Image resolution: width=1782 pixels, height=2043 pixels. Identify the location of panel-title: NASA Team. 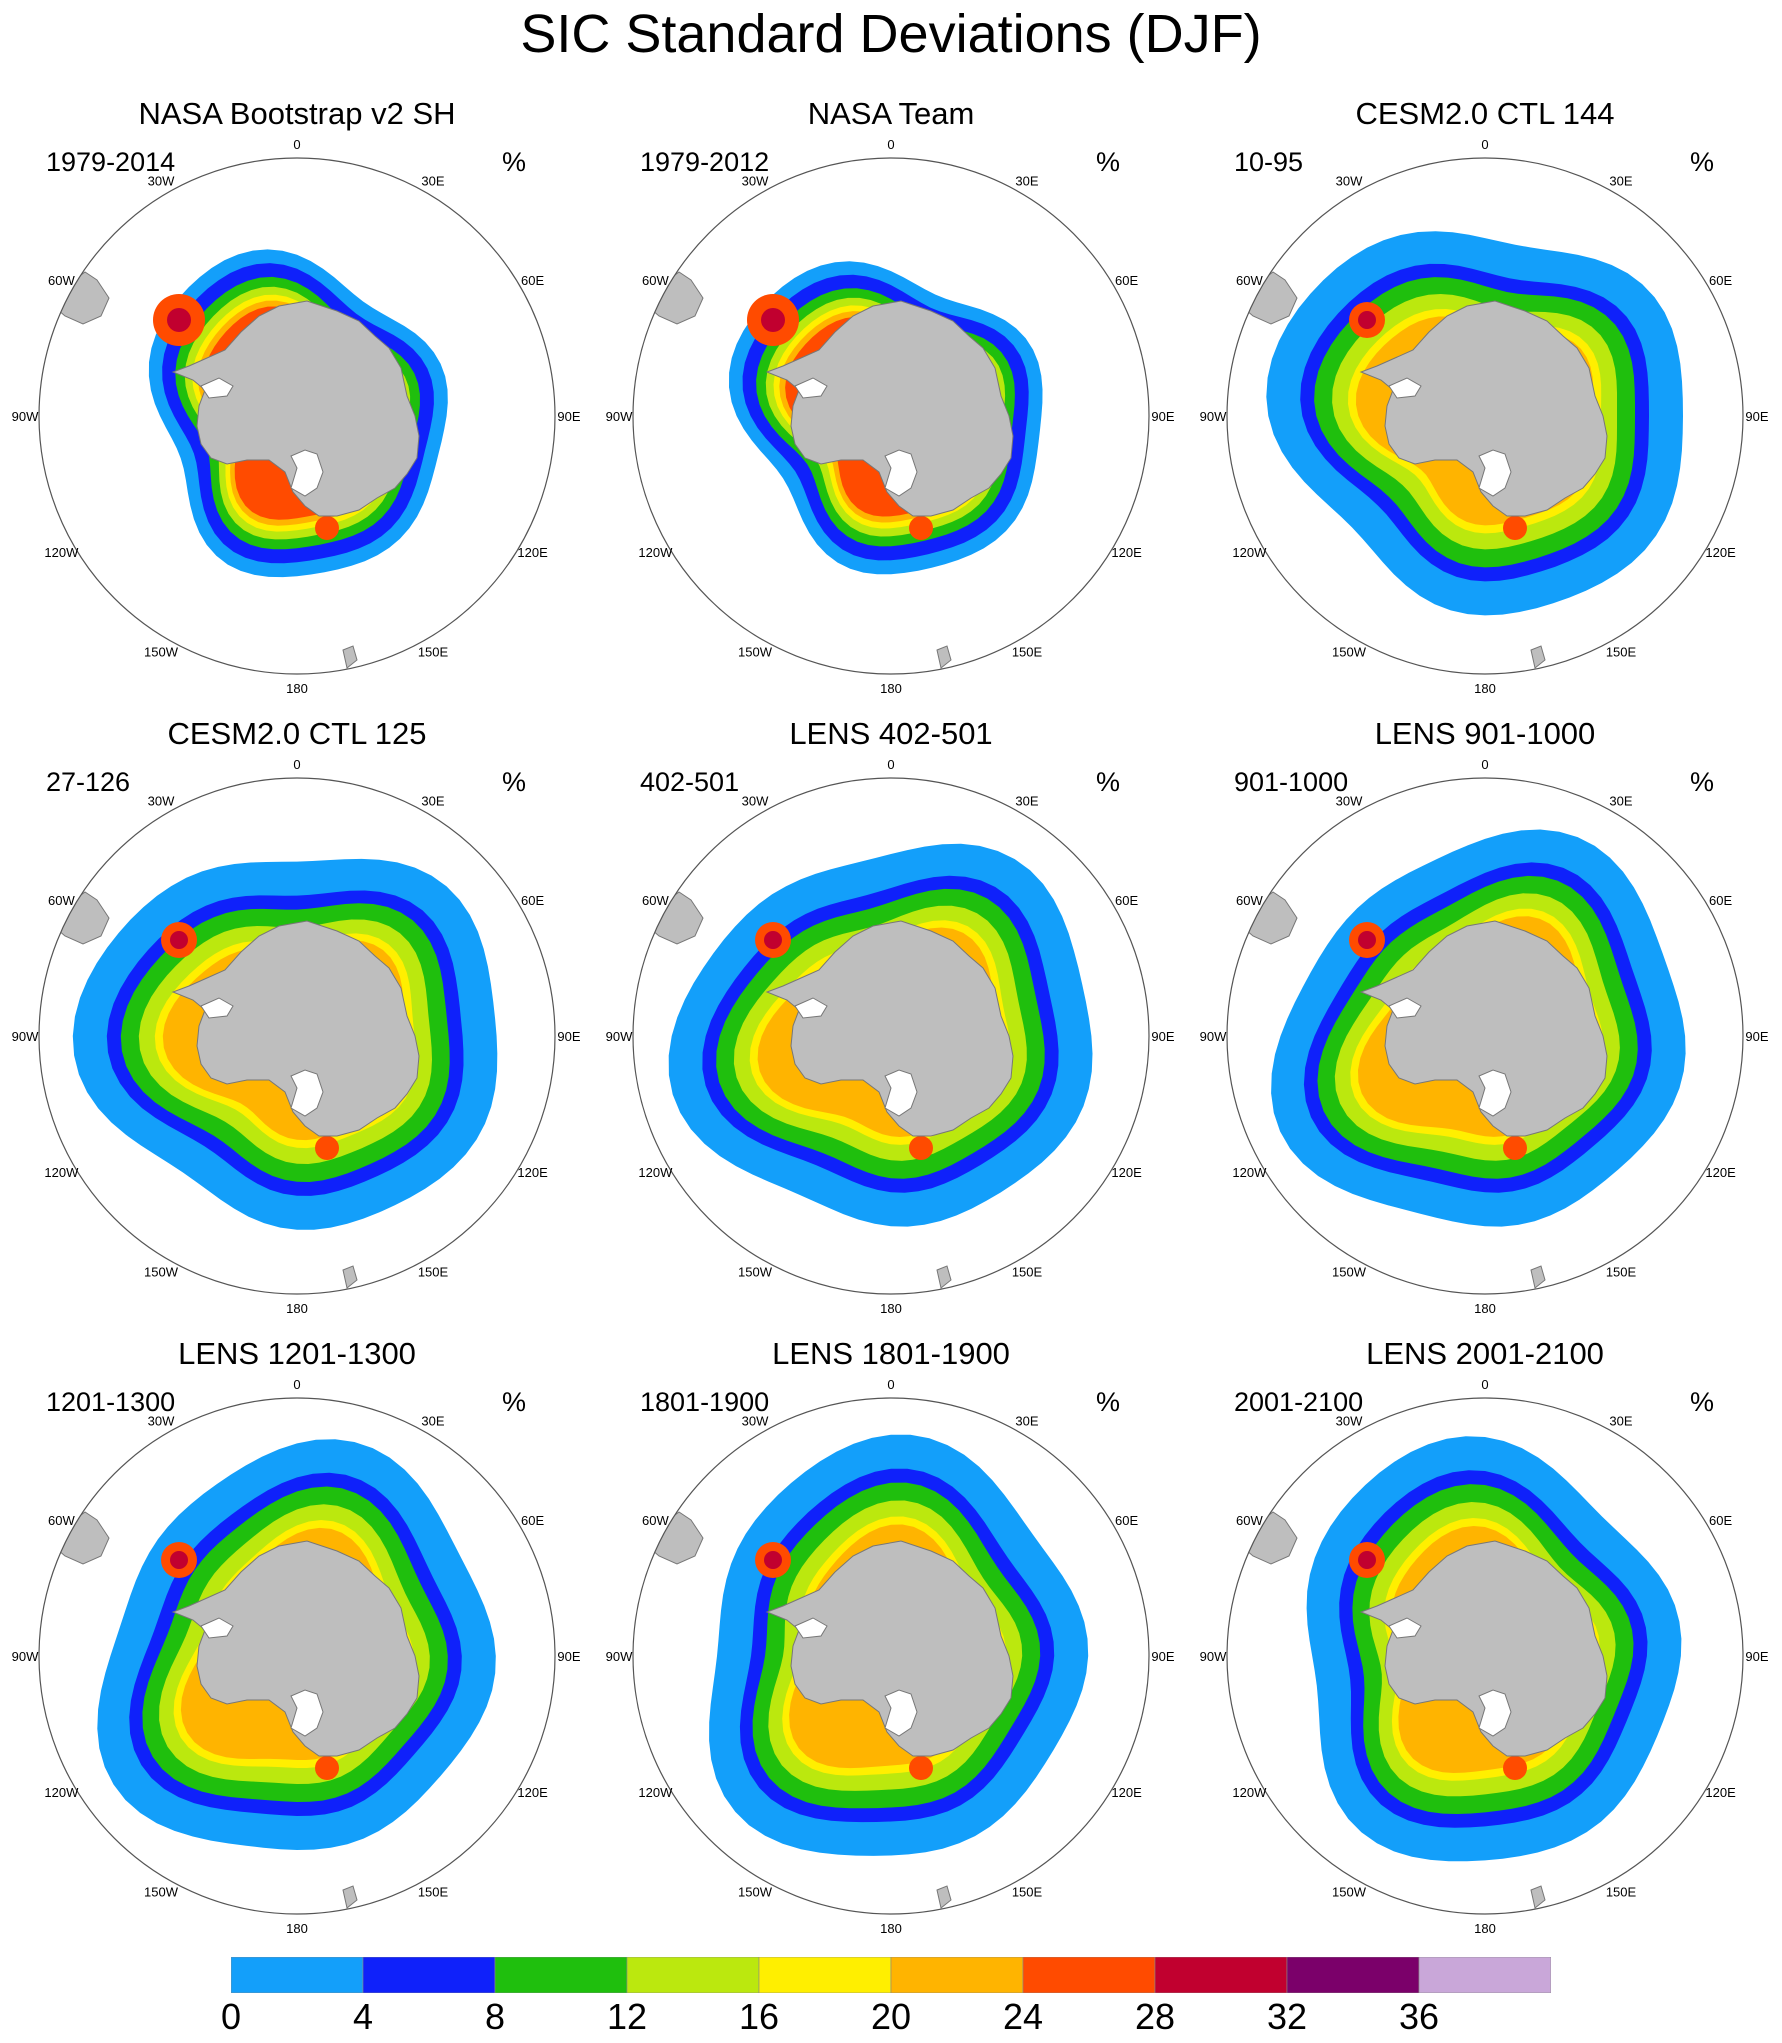
(891, 113).